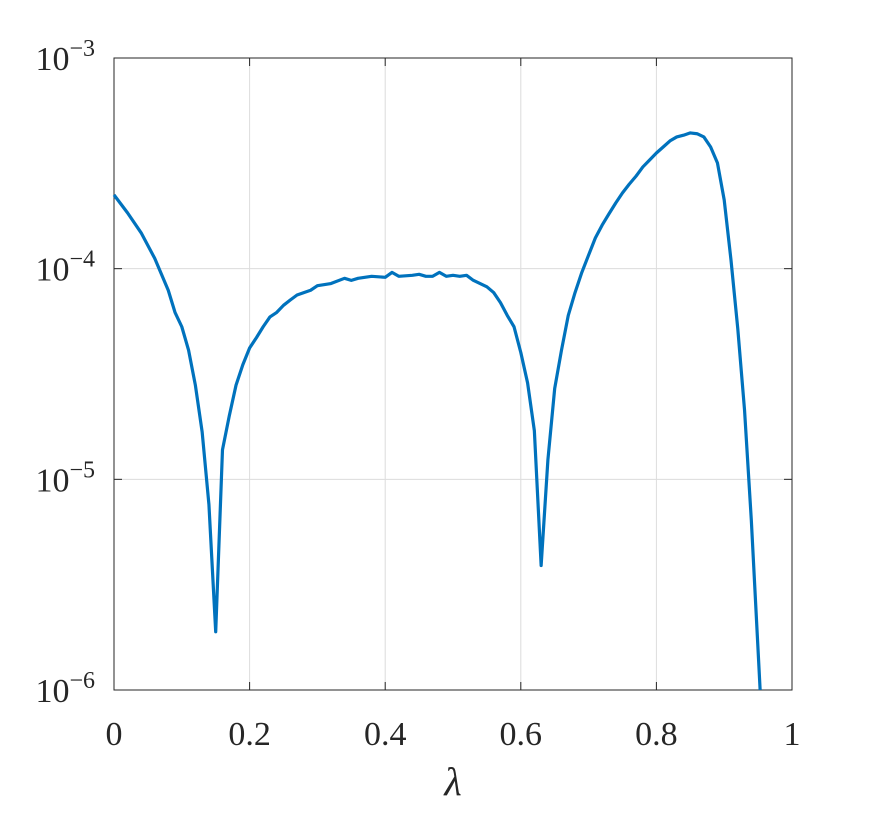 This screenshot has height=813, width=875. Describe the element at coordinates (452, 781) in the screenshot. I see `x-axis-label: λ` at that location.